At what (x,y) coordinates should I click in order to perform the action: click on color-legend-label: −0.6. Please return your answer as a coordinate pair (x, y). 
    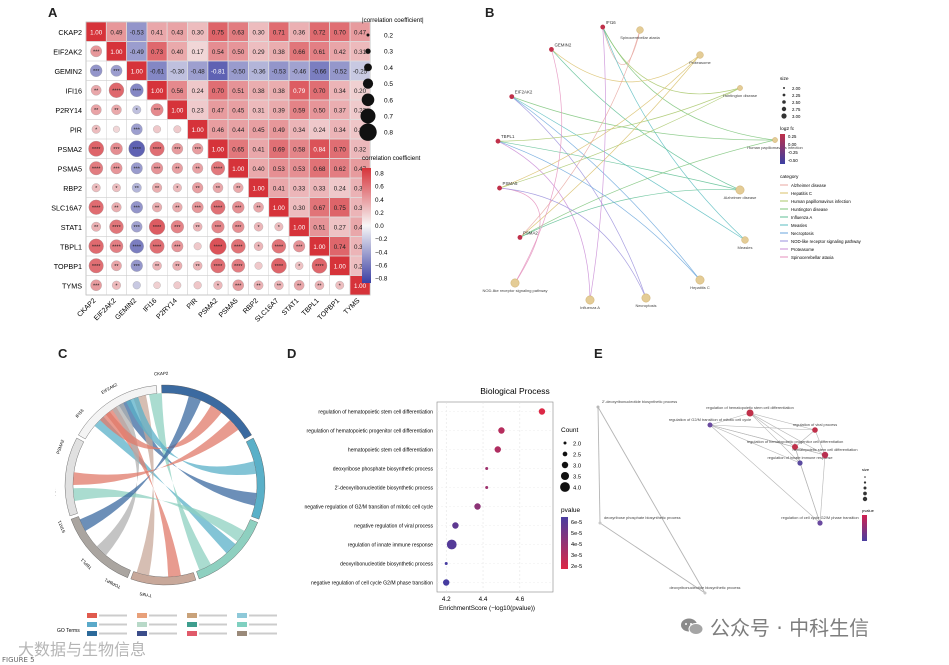
    Looking at the image, I should click on (381, 265).